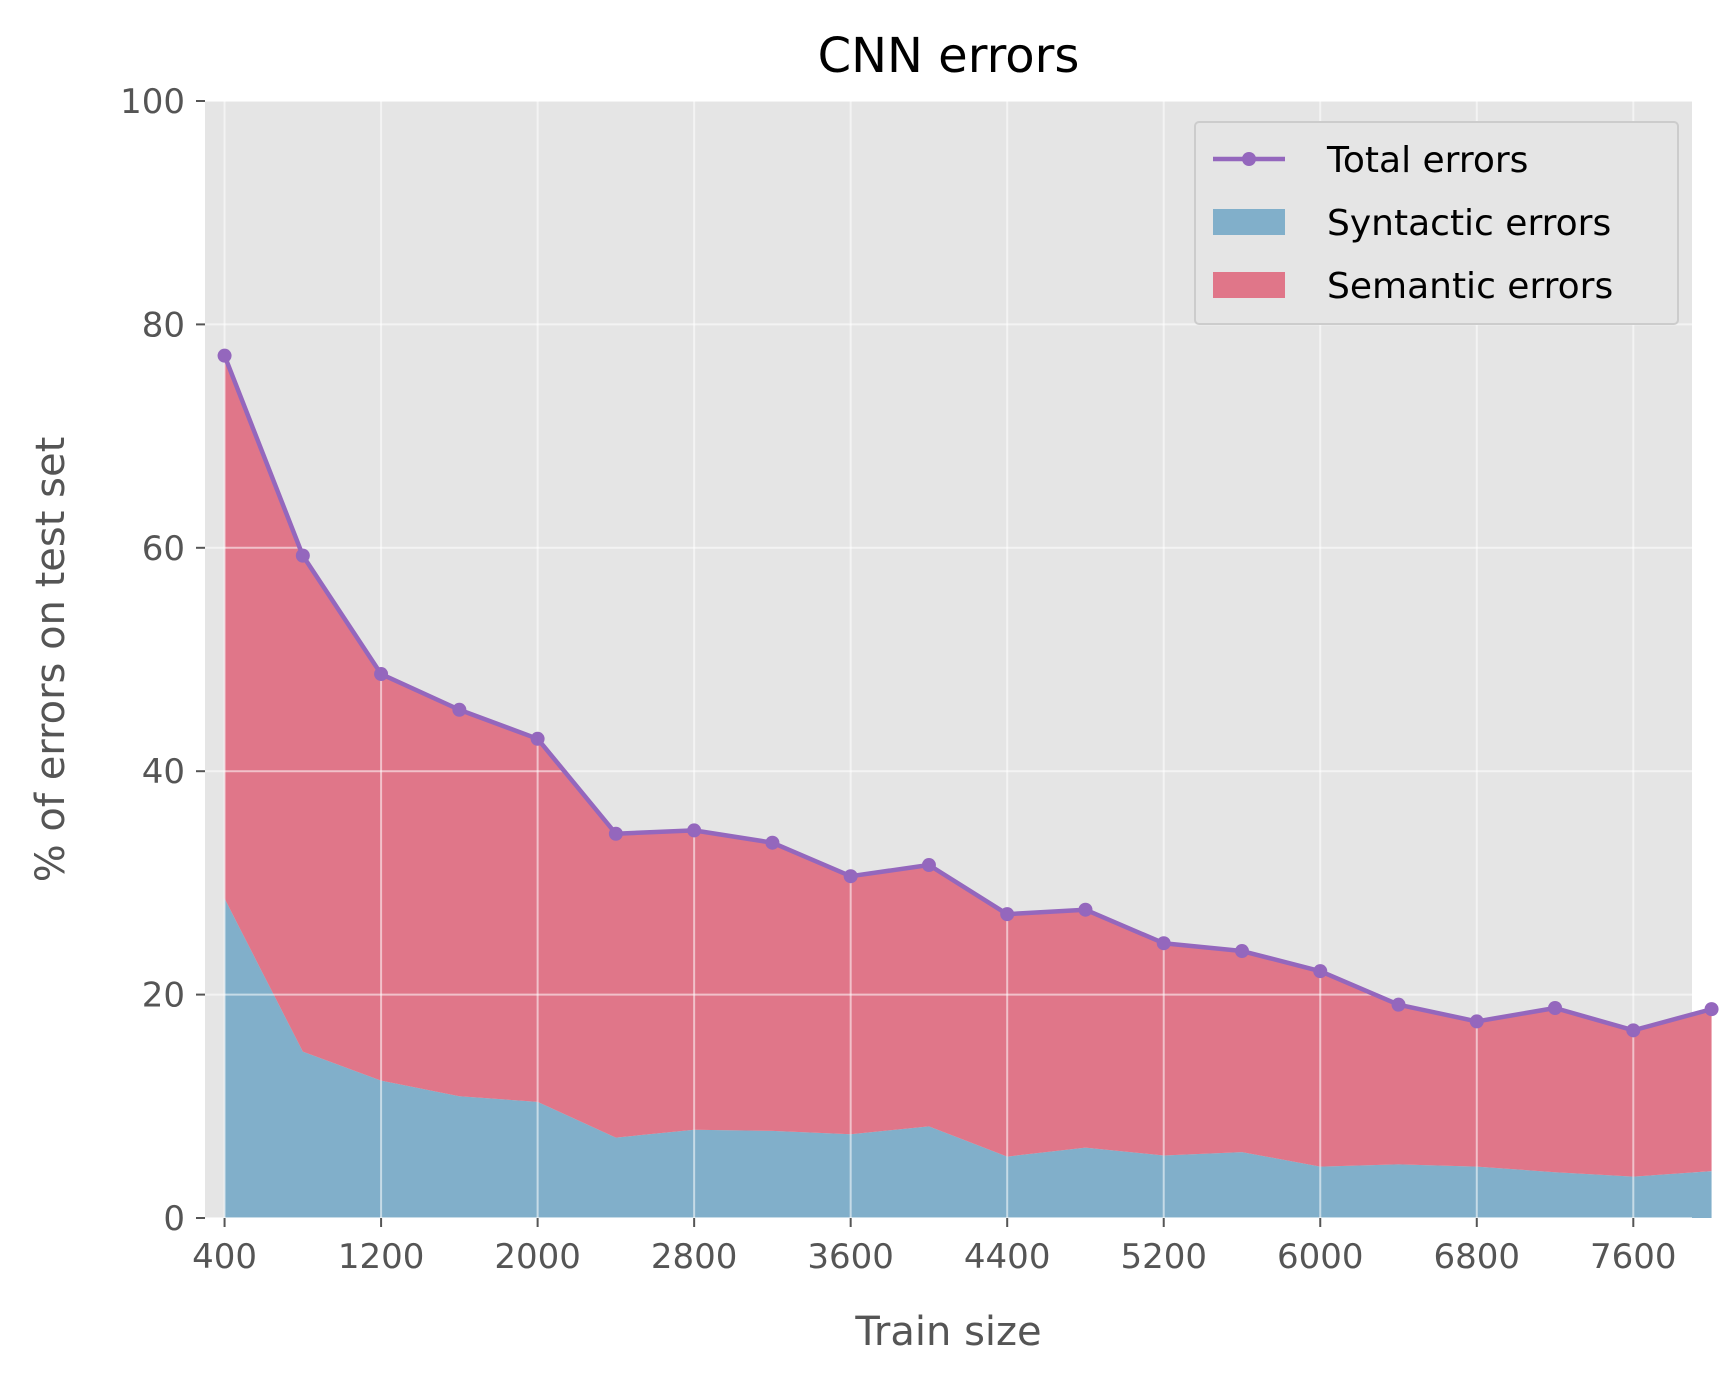 Image resolution: width=1724 pixels, height=1375 pixels. What do you see at coordinates (850, 1257) in the screenshot?
I see `x-tick-label: 3600` at bounding box center [850, 1257].